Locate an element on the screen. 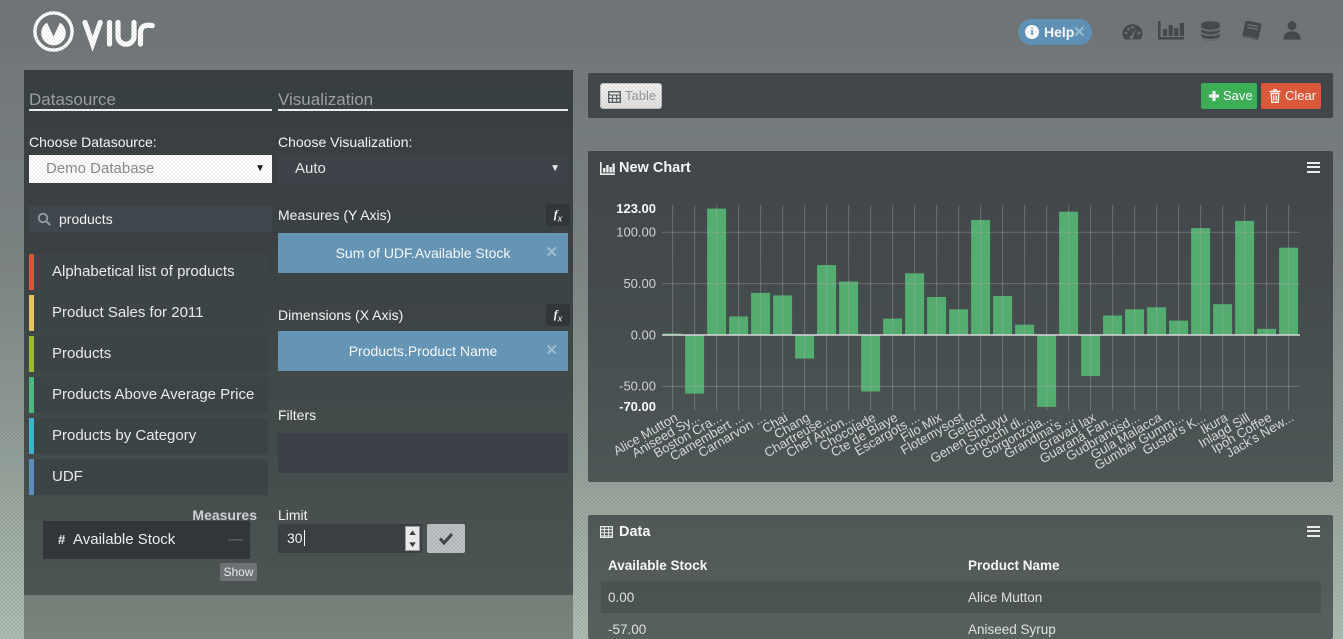 Image resolution: width=1343 pixels, height=639 pixels. svg-text: 50.00 is located at coordinates (639, 283).